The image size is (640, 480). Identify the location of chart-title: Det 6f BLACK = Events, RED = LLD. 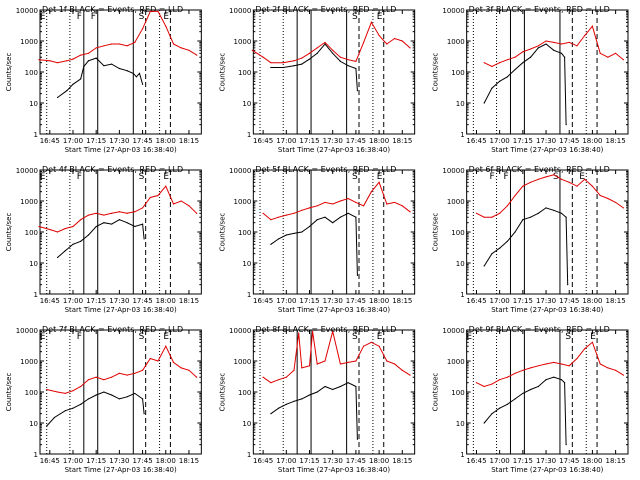
(539, 169).